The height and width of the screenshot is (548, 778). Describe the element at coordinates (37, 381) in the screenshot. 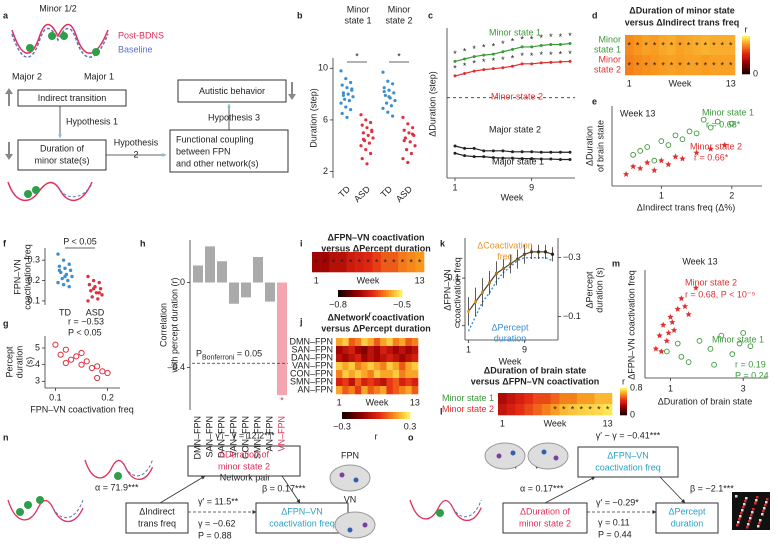

I see `label: 3` at that location.